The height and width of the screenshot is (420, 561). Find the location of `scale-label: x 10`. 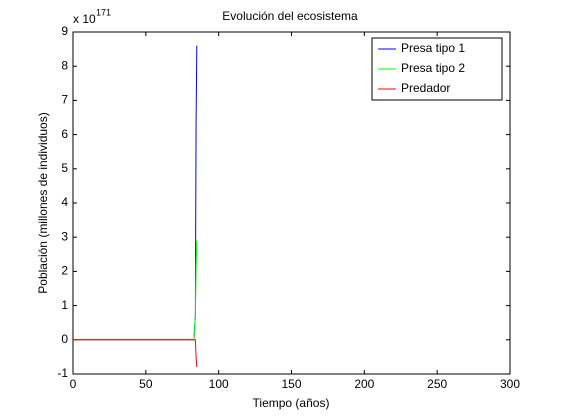

scale-label: x 10 is located at coordinates (84, 19).